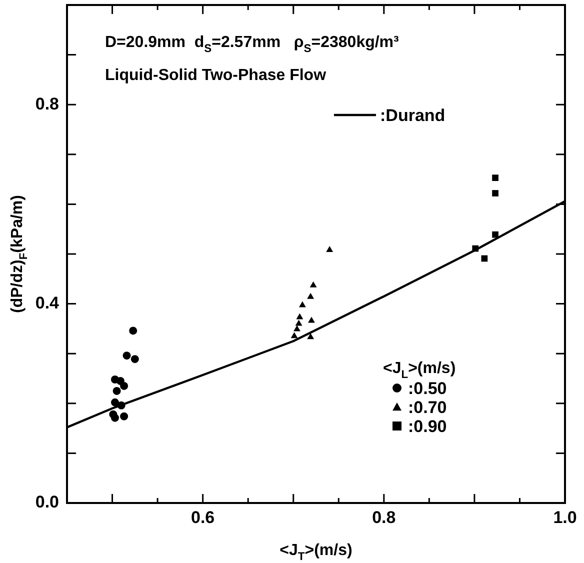  I want to click on y-tick-label: 0.0, so click(47, 502).